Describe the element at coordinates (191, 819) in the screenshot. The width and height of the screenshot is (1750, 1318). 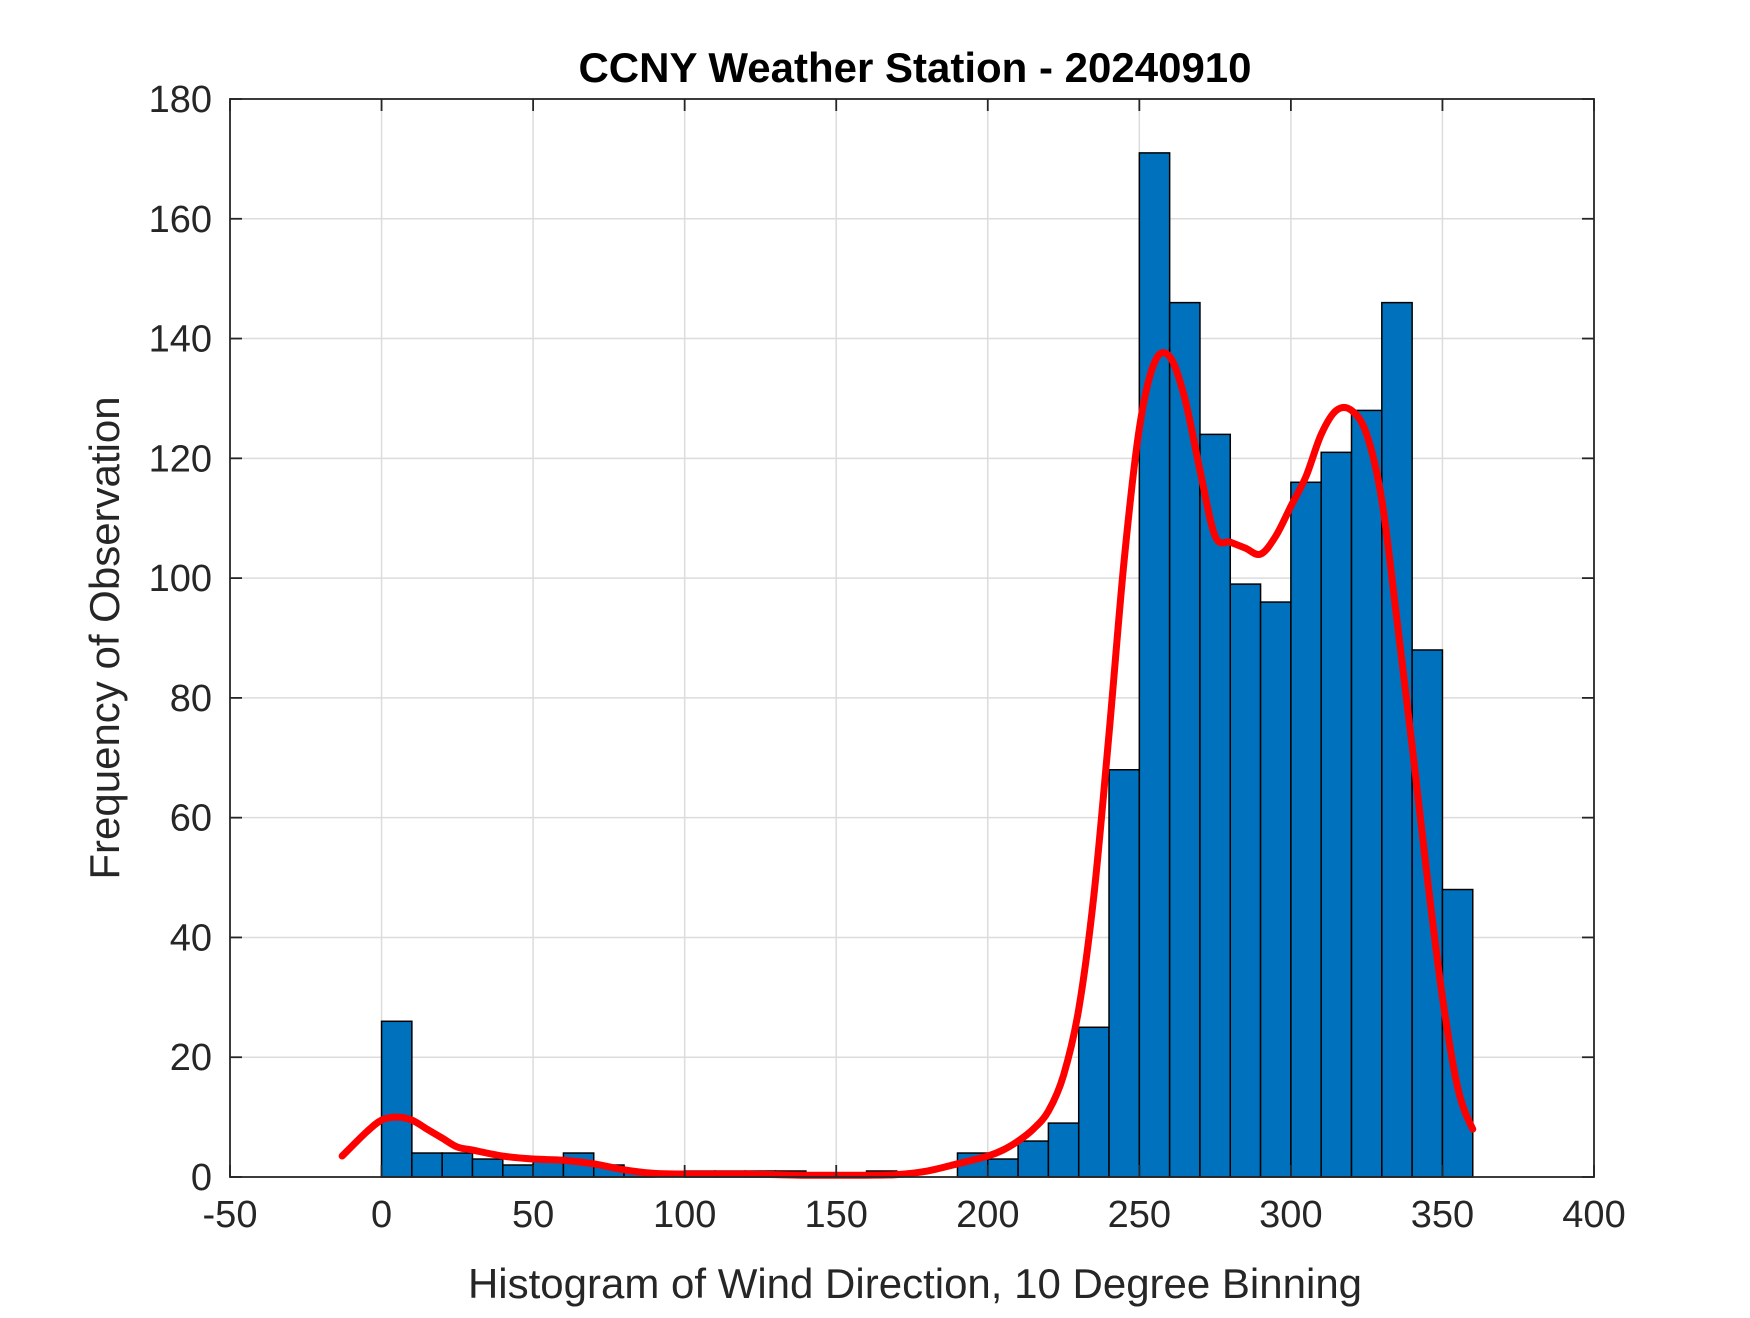
I see `y-tick-label: 60` at that location.